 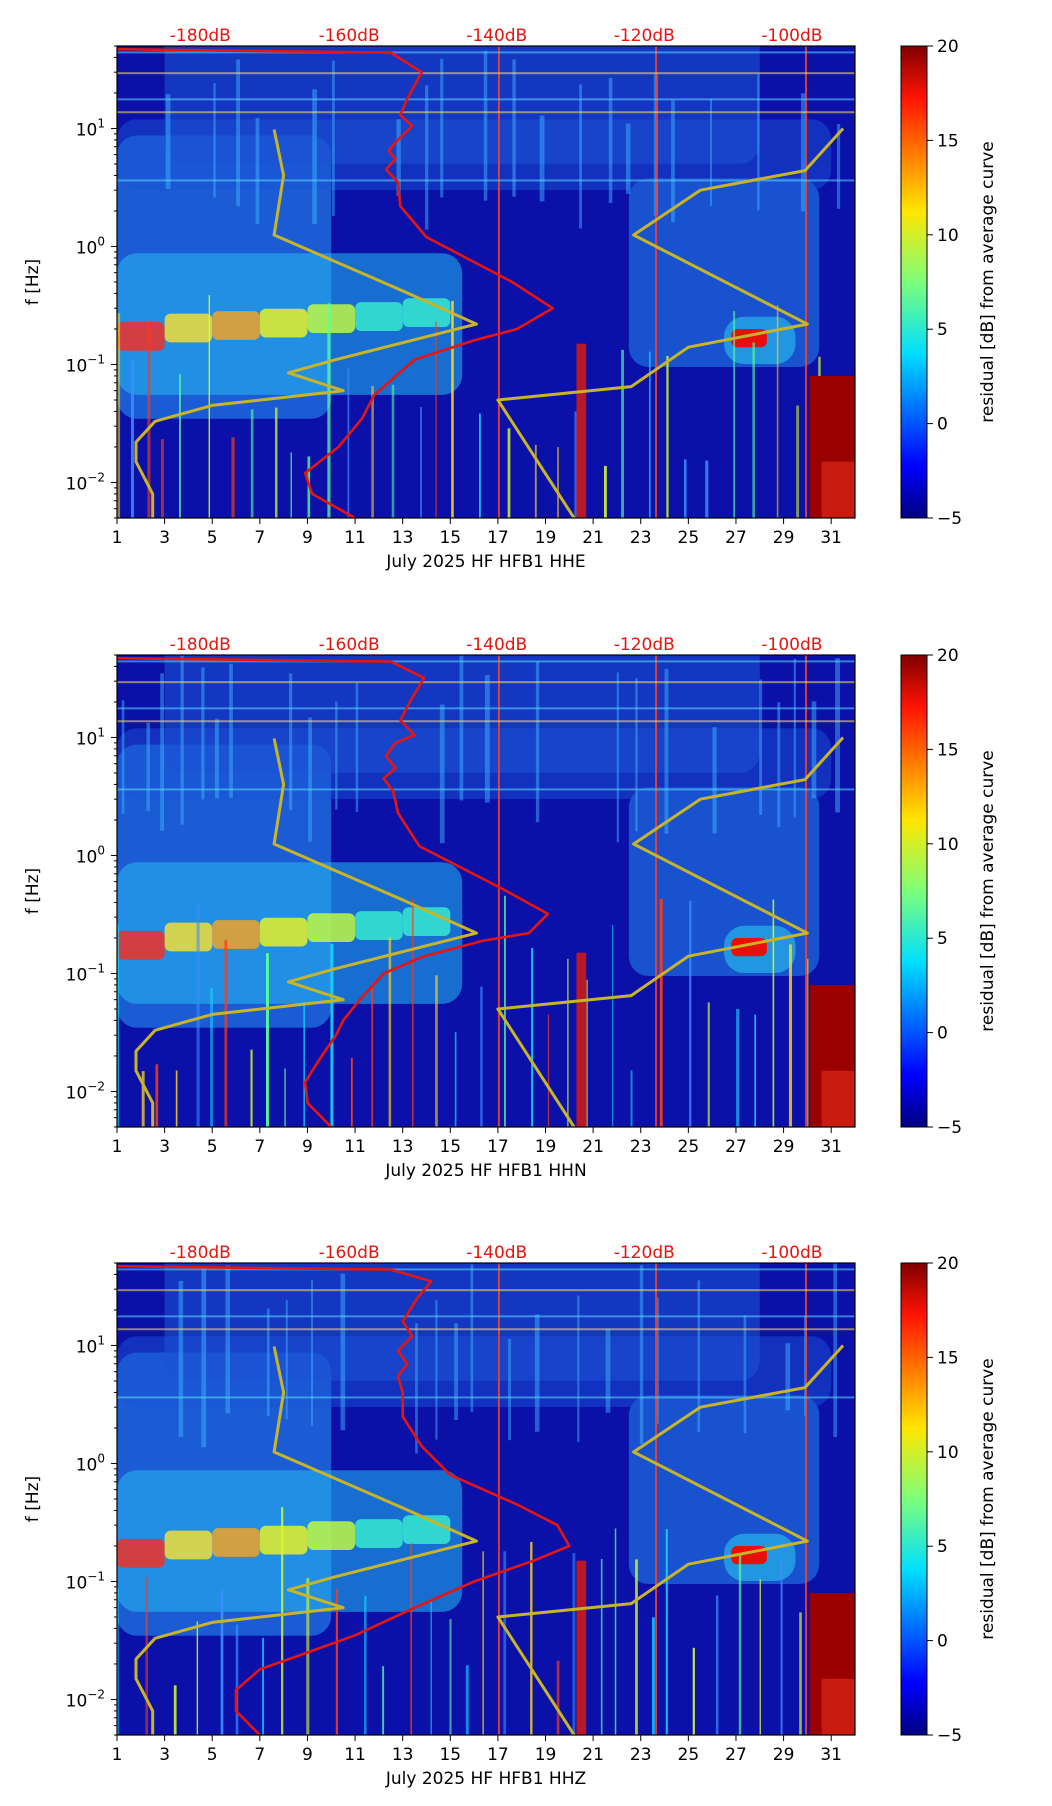 I want to click on y-tick-label: 10¹, so click(x=90, y=737).